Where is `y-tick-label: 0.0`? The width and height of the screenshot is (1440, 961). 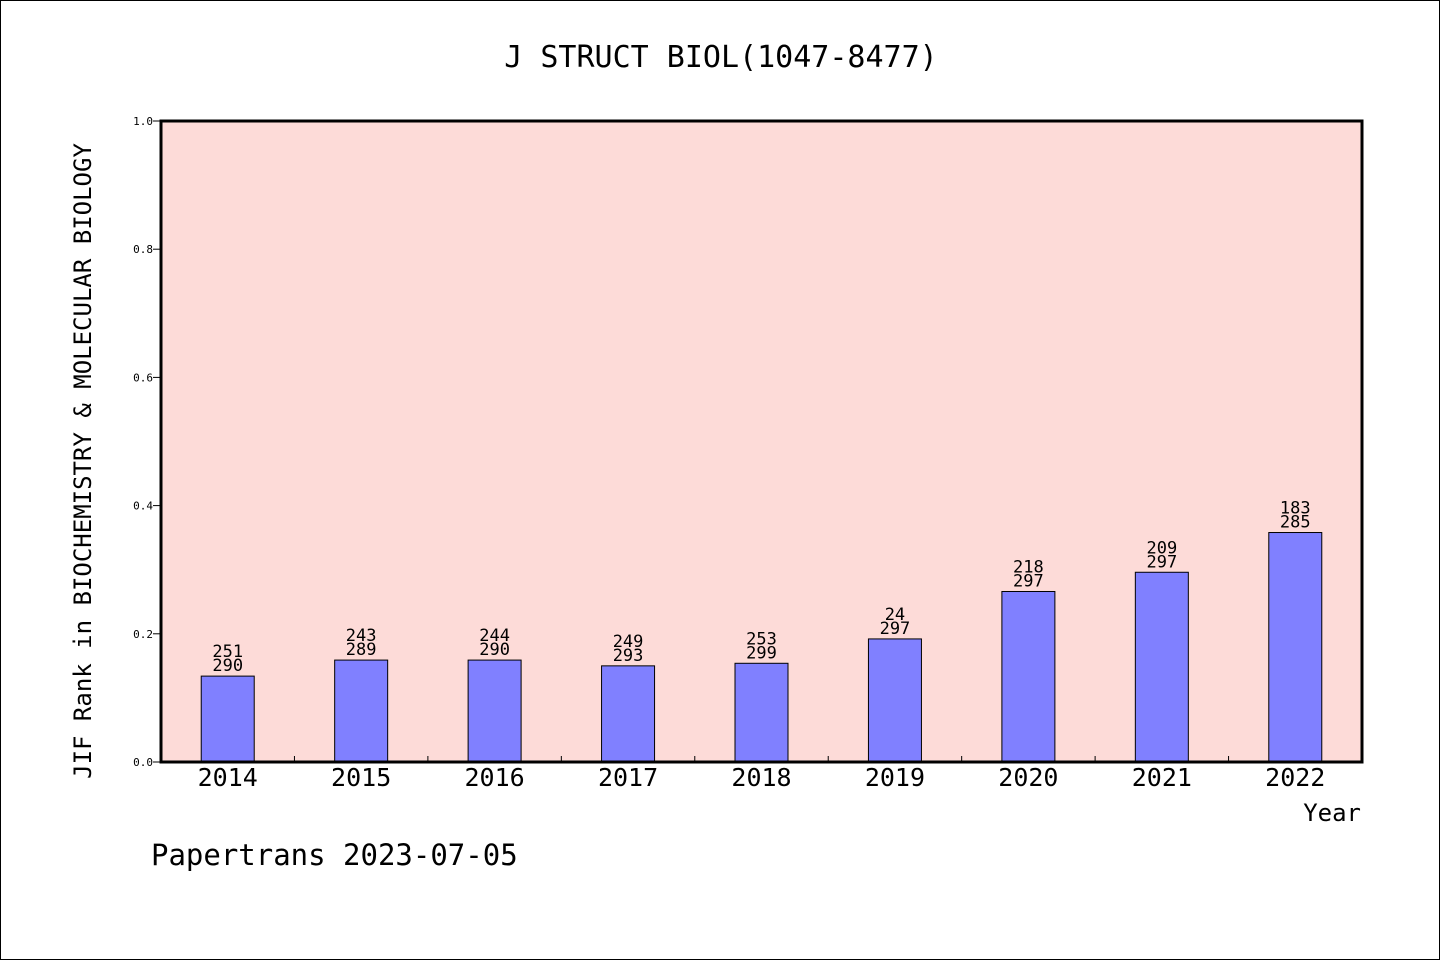 y-tick-label: 0.0 is located at coordinates (143, 762).